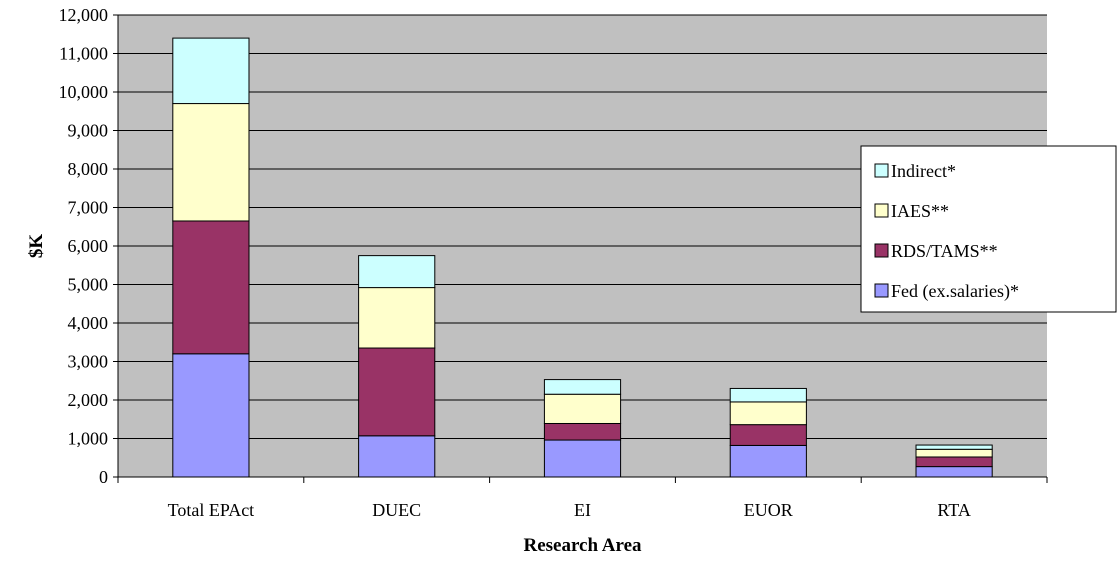 This screenshot has height=563, width=1119. Describe the element at coordinates (953, 510) in the screenshot. I see `x-tick-label: RTA` at that location.